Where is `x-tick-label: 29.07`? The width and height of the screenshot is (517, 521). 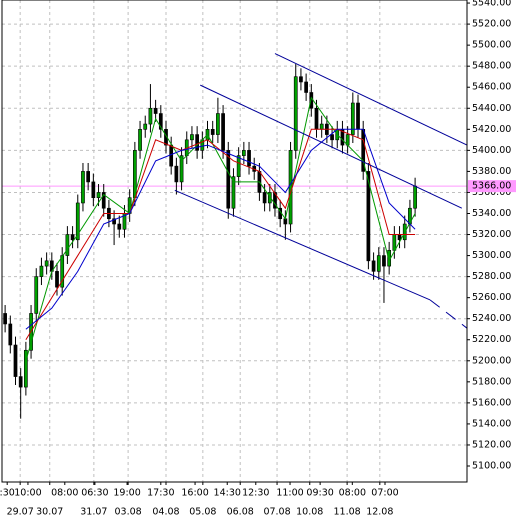
x-tick-label: 29.07 is located at coordinates (20, 512).